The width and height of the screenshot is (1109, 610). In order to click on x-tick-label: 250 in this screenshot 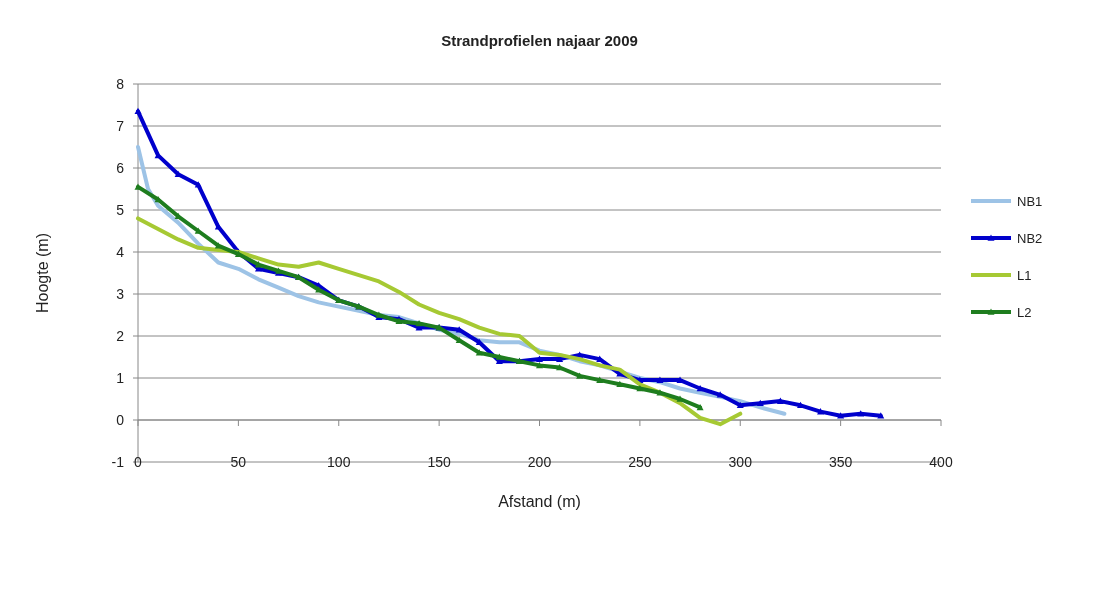, I will do `click(640, 461)`.